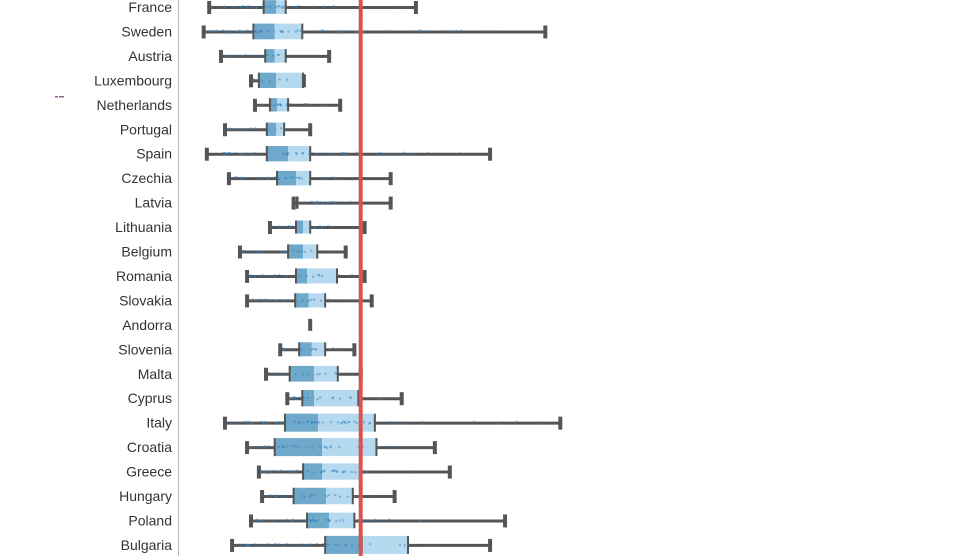 The image size is (969, 556). What do you see at coordinates (392, 422) in the screenshot?
I see `box-italy` at bounding box center [392, 422].